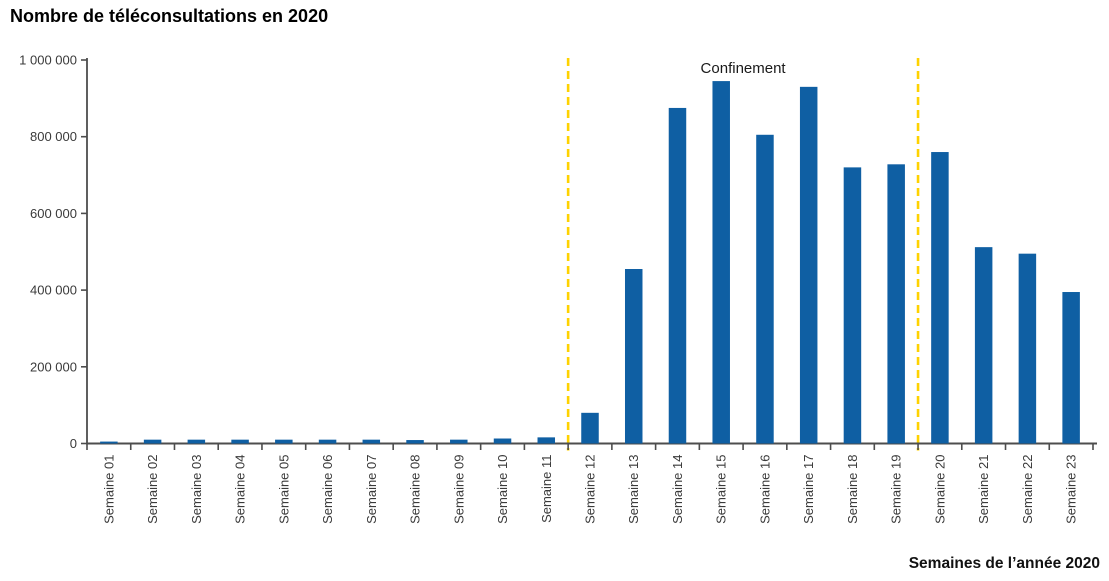 The height and width of the screenshot is (581, 1109). I want to click on x-tick-label: Semaine 11, so click(546, 489).